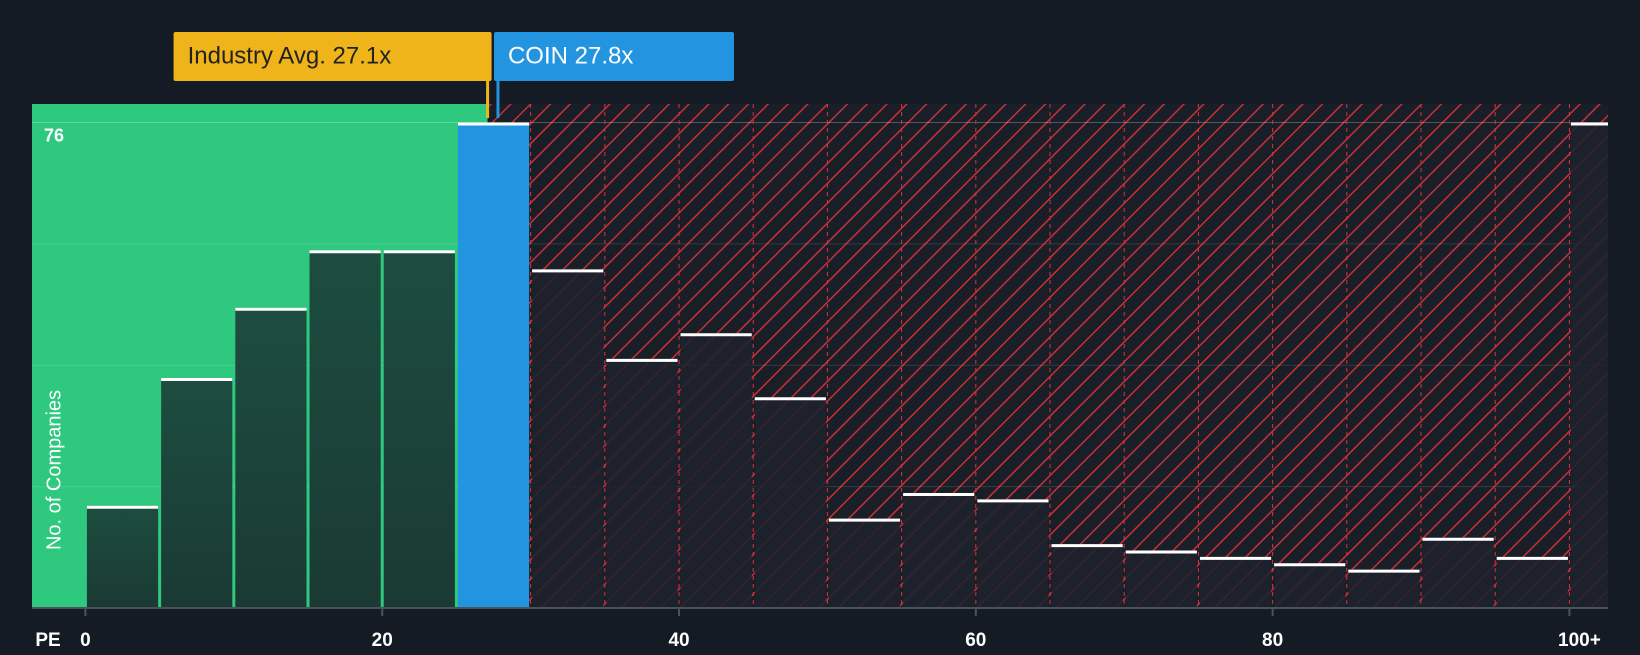 The width and height of the screenshot is (1640, 655). I want to click on x-tick-label: 60, so click(975, 640).